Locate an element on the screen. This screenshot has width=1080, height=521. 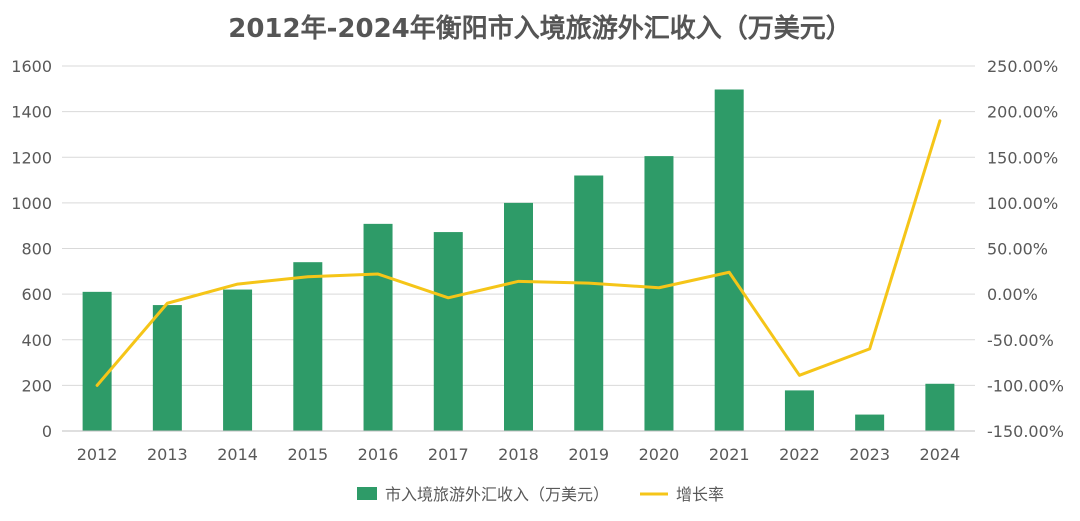
legend-bar-swatch is located at coordinates (367, 493).